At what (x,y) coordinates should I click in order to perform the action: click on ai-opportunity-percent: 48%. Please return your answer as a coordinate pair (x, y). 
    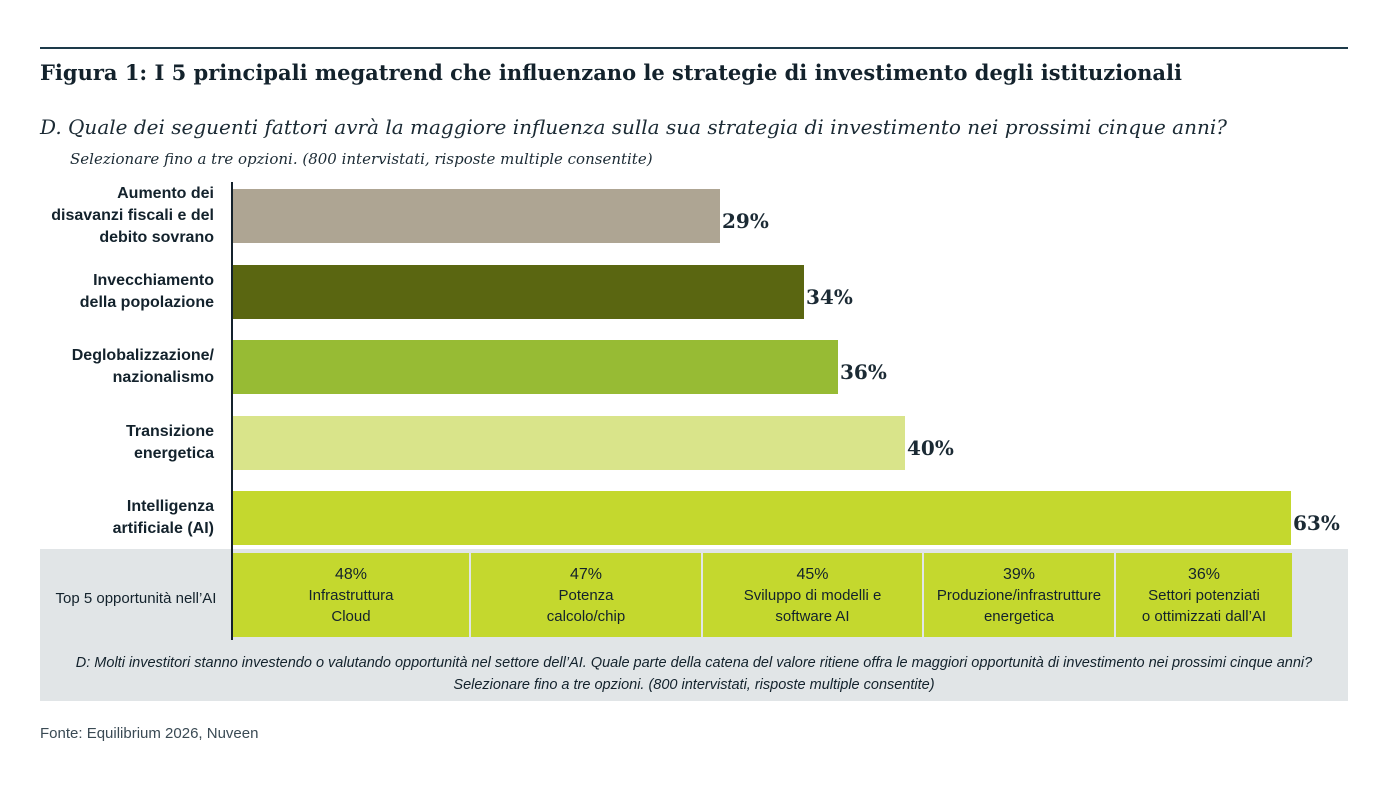
    Looking at the image, I should click on (351, 574).